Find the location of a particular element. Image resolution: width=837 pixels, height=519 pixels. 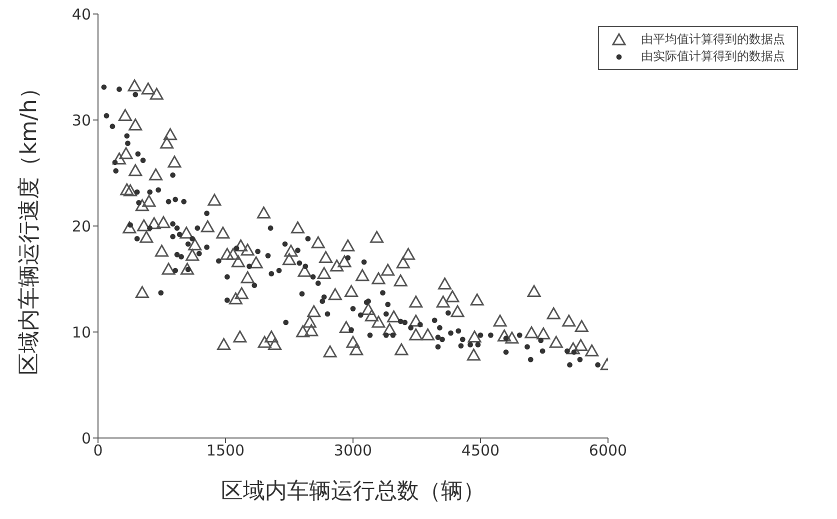

y-tick-label: 0 is located at coordinates (86, 438).